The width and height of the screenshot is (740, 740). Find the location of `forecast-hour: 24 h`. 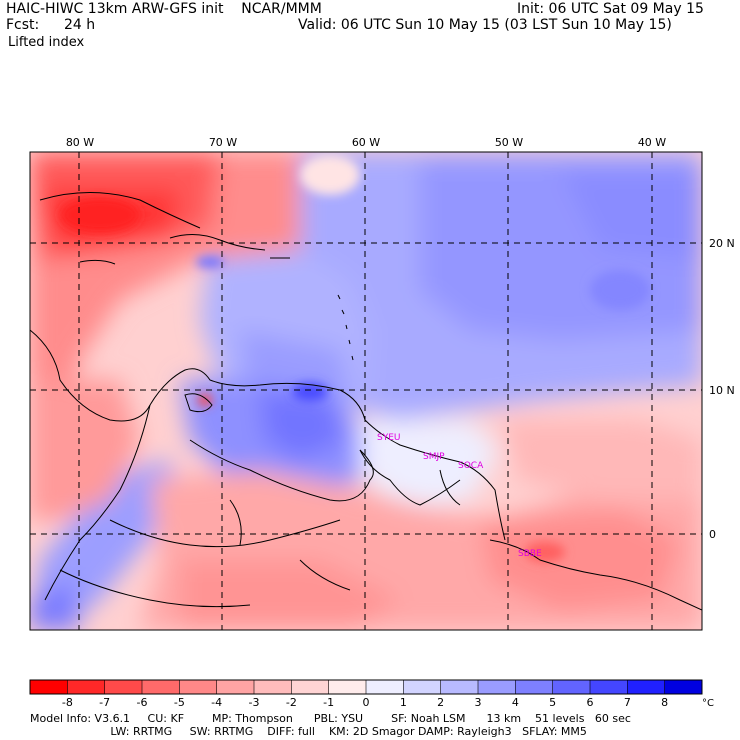

forecast-hour: 24 h is located at coordinates (80, 25).